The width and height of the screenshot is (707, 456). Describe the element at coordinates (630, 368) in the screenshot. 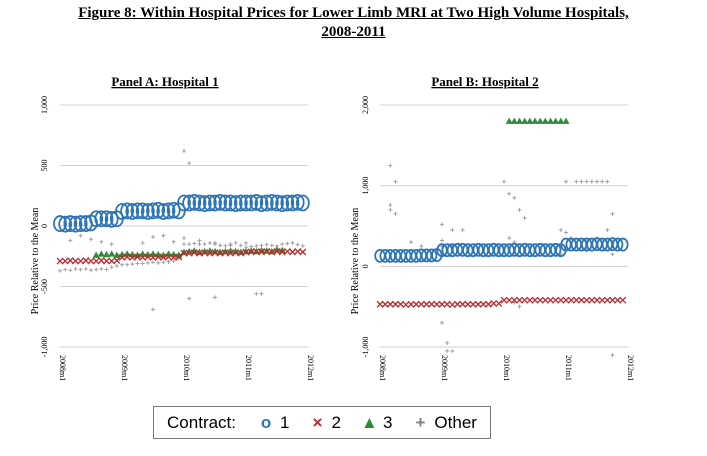

I see `x-tick-label: 2012m1` at that location.